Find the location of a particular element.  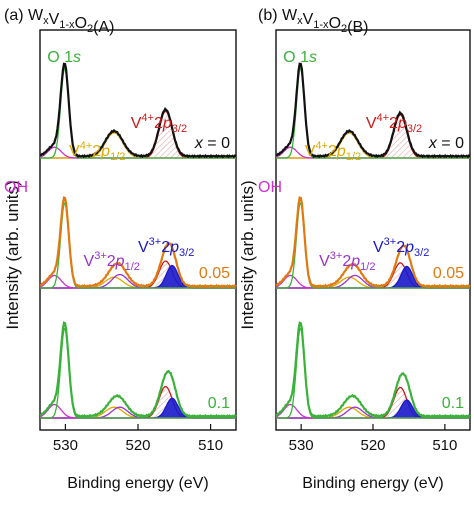

o1s-label-main: O 1 is located at coordinates (296, 57).